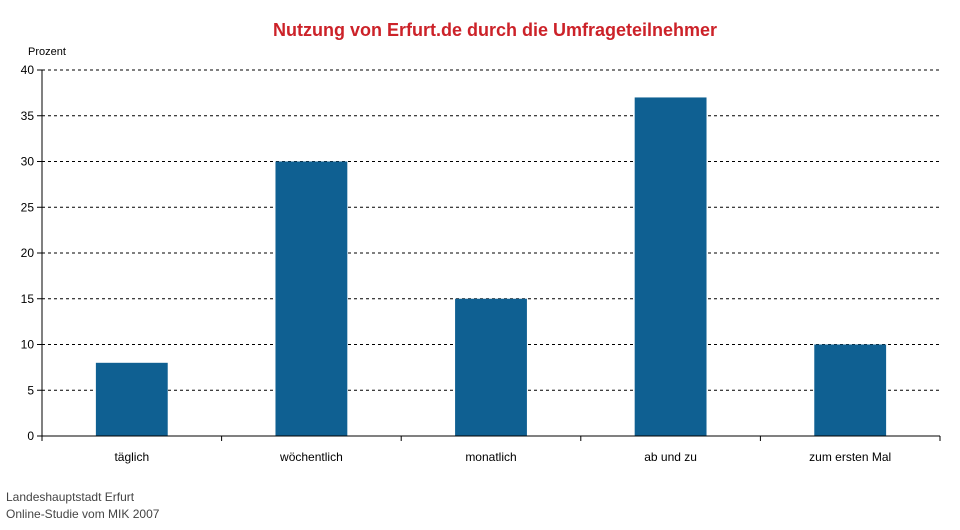  I want to click on x-tick-label: täglich, so click(131, 457).